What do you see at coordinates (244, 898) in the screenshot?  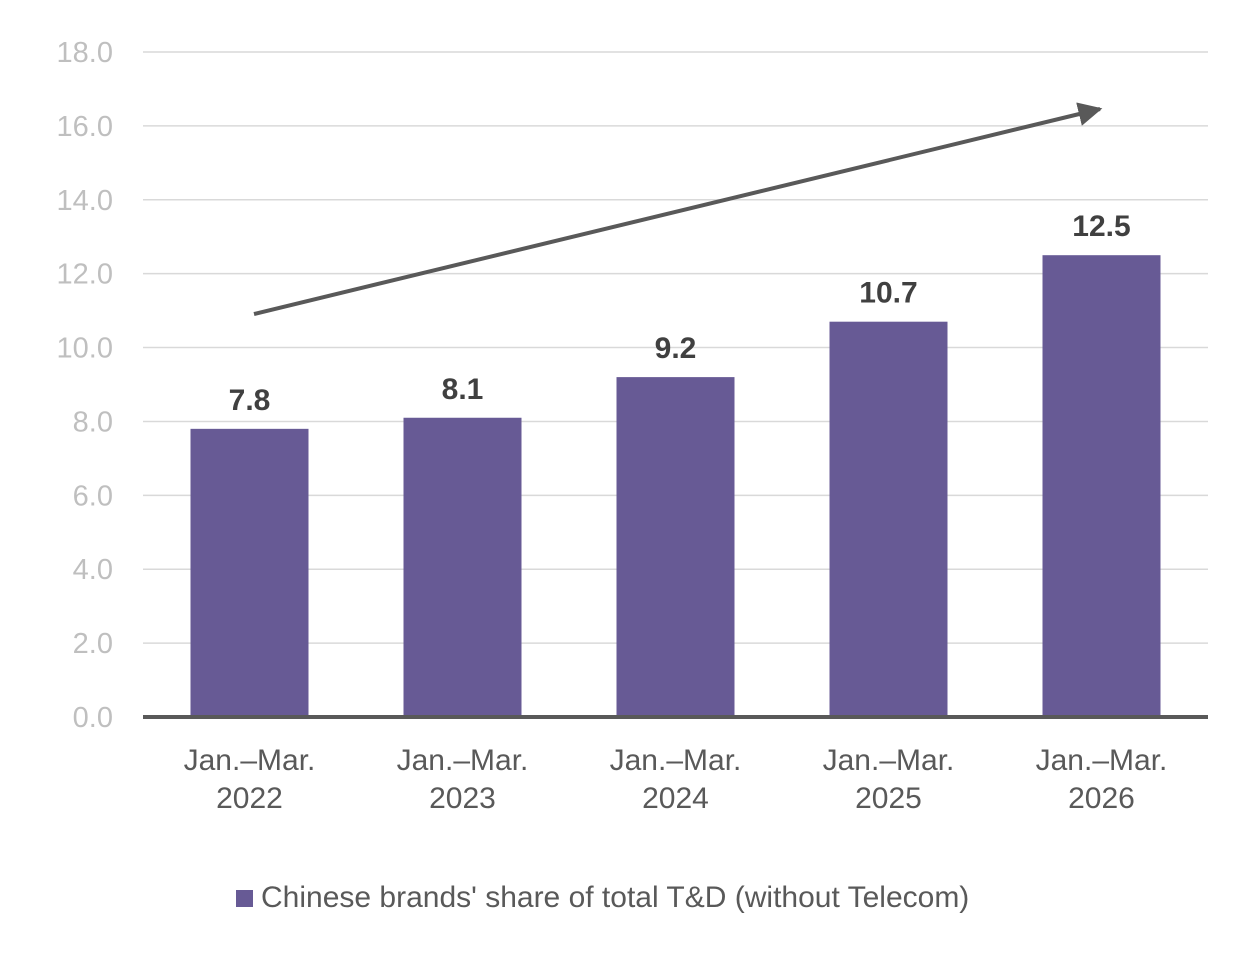 I see `legend-swatch` at bounding box center [244, 898].